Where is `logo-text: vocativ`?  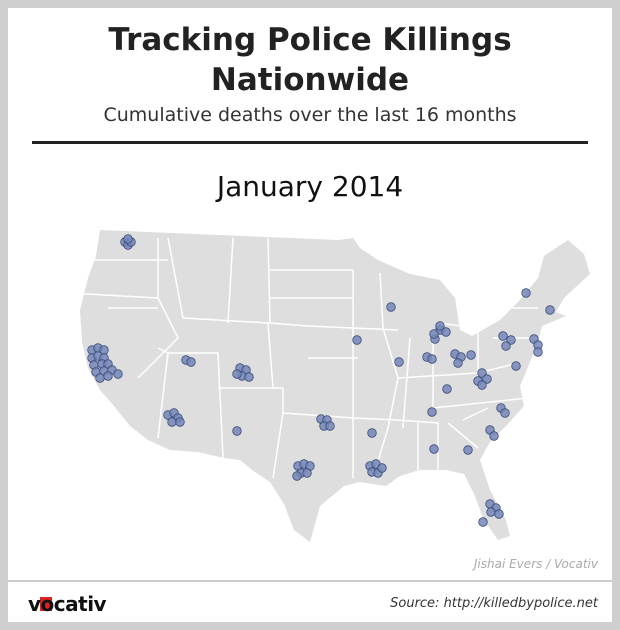
logo-text: vocativ is located at coordinates (67, 604).